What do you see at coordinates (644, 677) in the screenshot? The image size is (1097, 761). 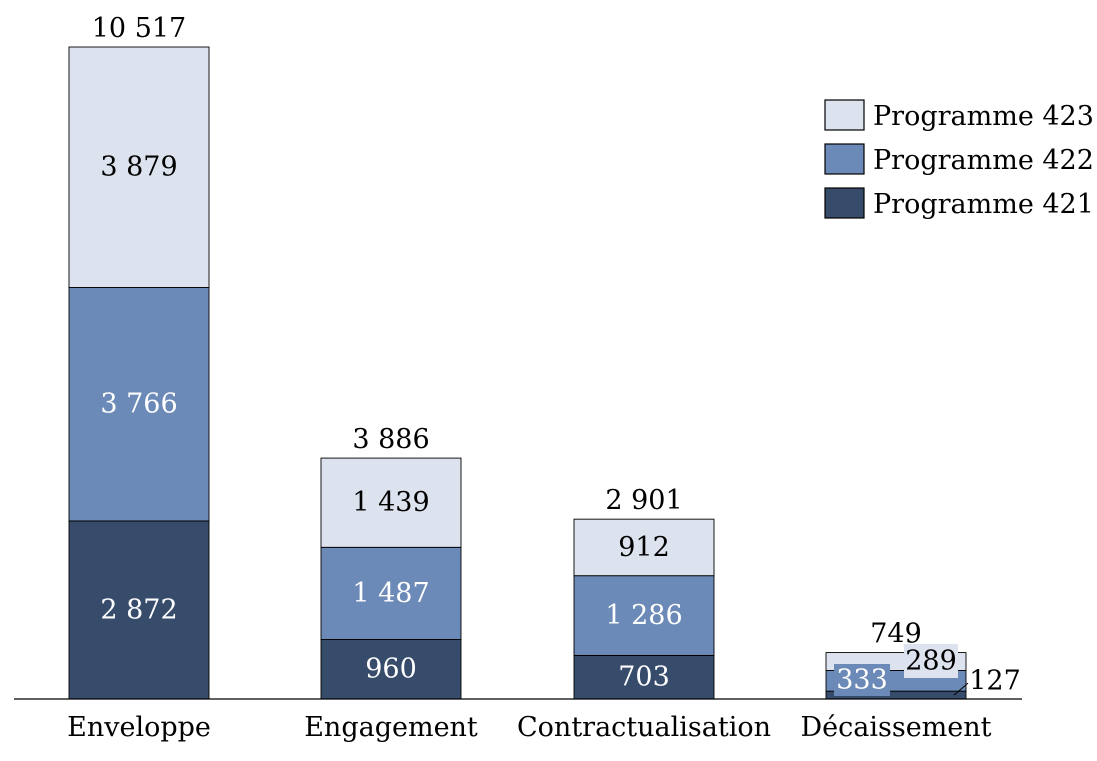 I see `value-label: 703` at bounding box center [644, 677].